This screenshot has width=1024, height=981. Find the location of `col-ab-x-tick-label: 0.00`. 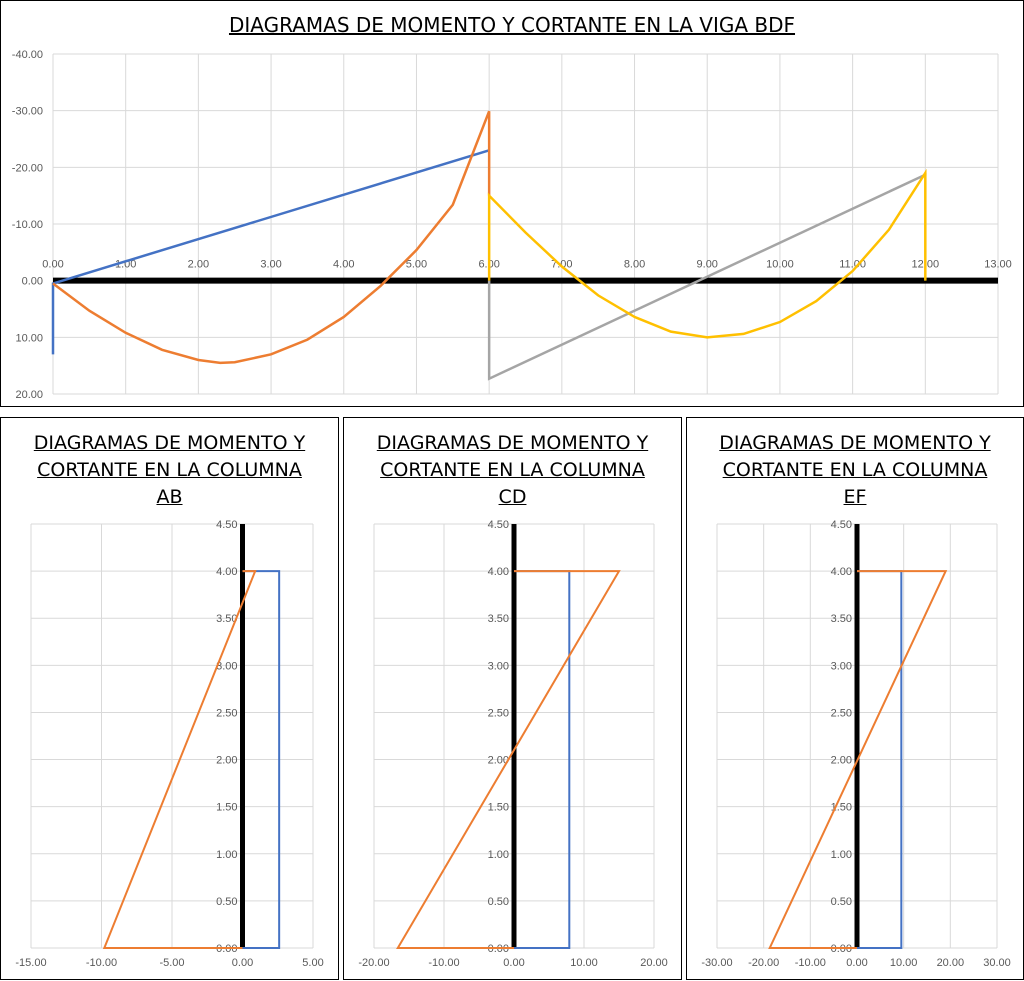

col-ab-x-tick-label: 0.00 is located at coordinates (242, 963).